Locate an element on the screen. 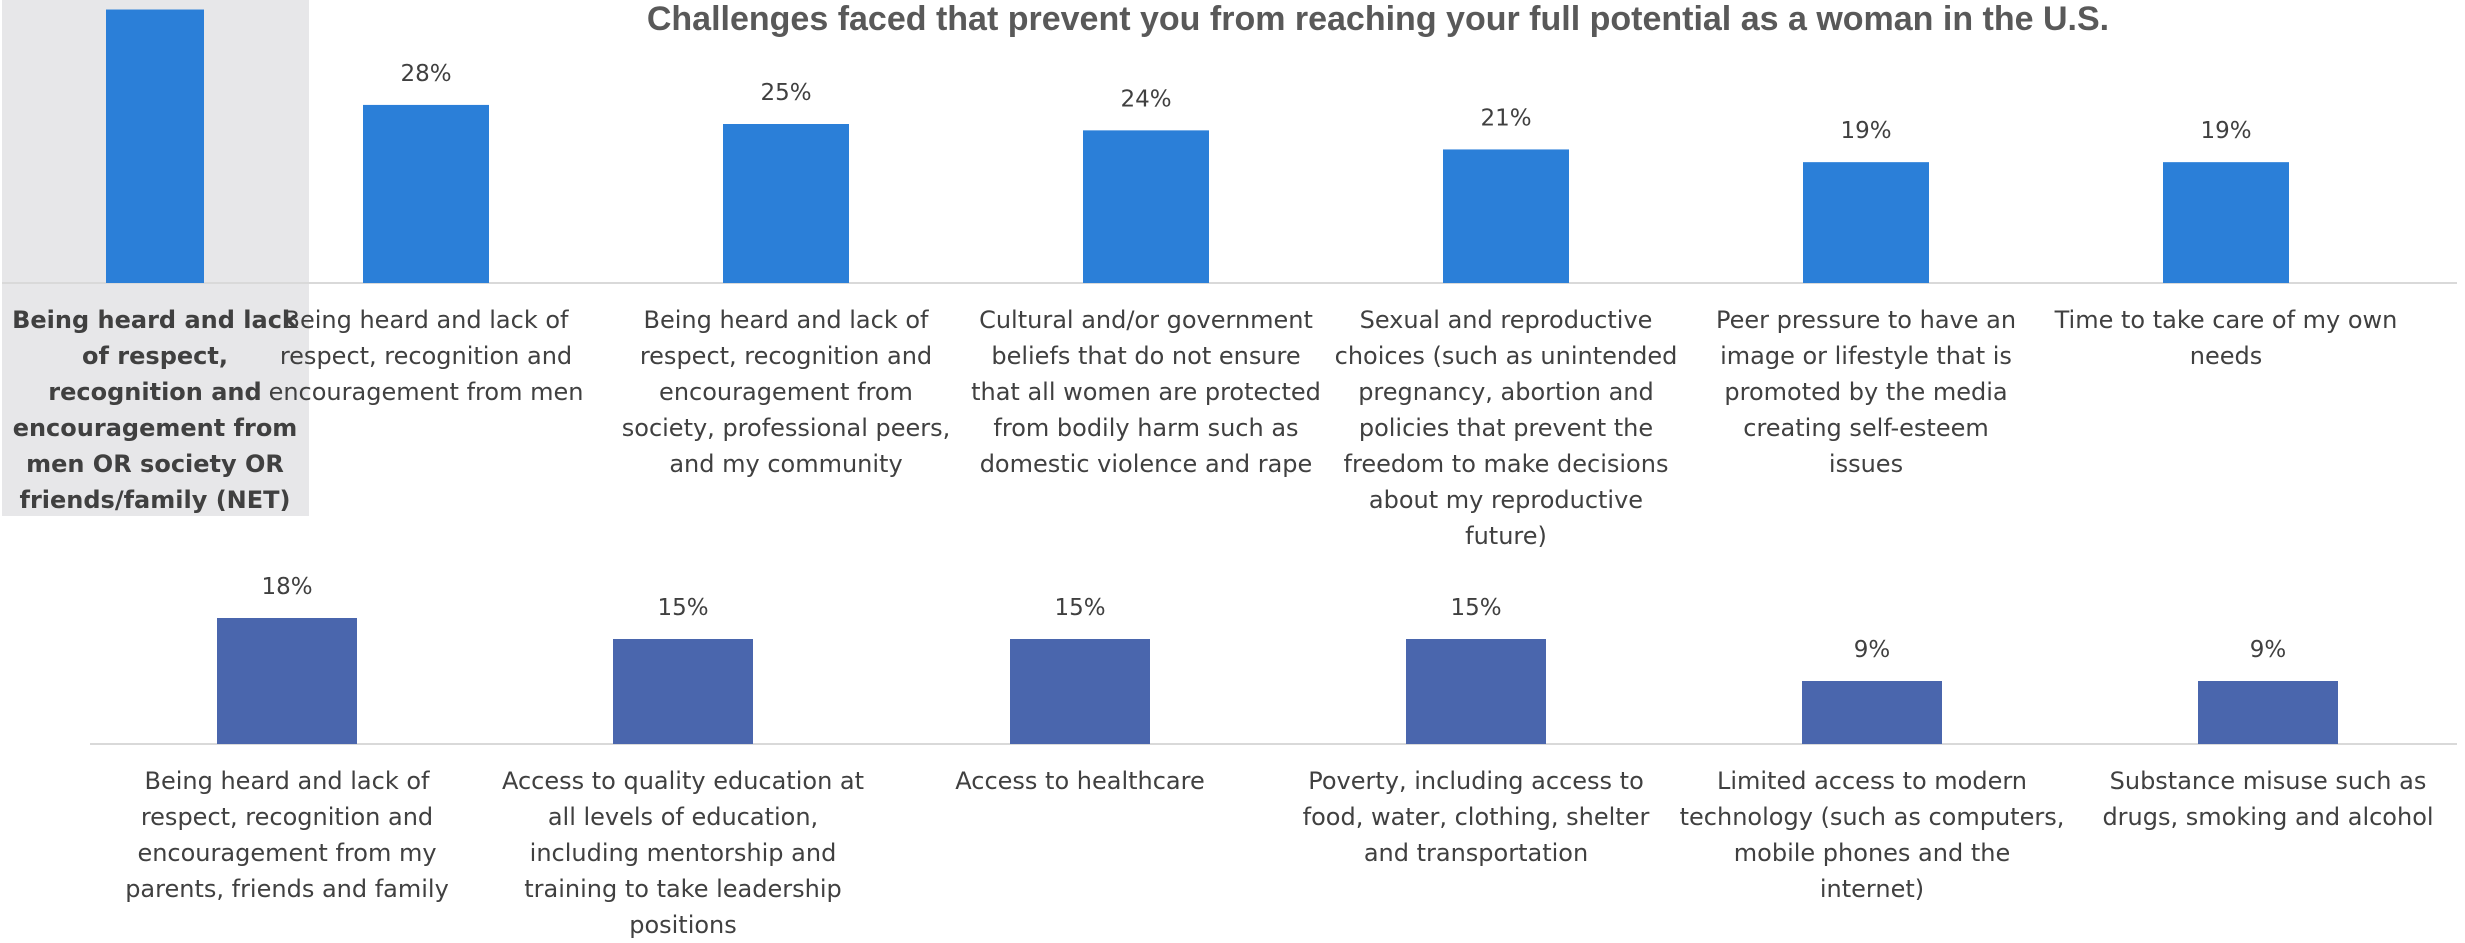 The image size is (2465, 943). bottom-bar-value-label-1: 18% is located at coordinates (286, 587).